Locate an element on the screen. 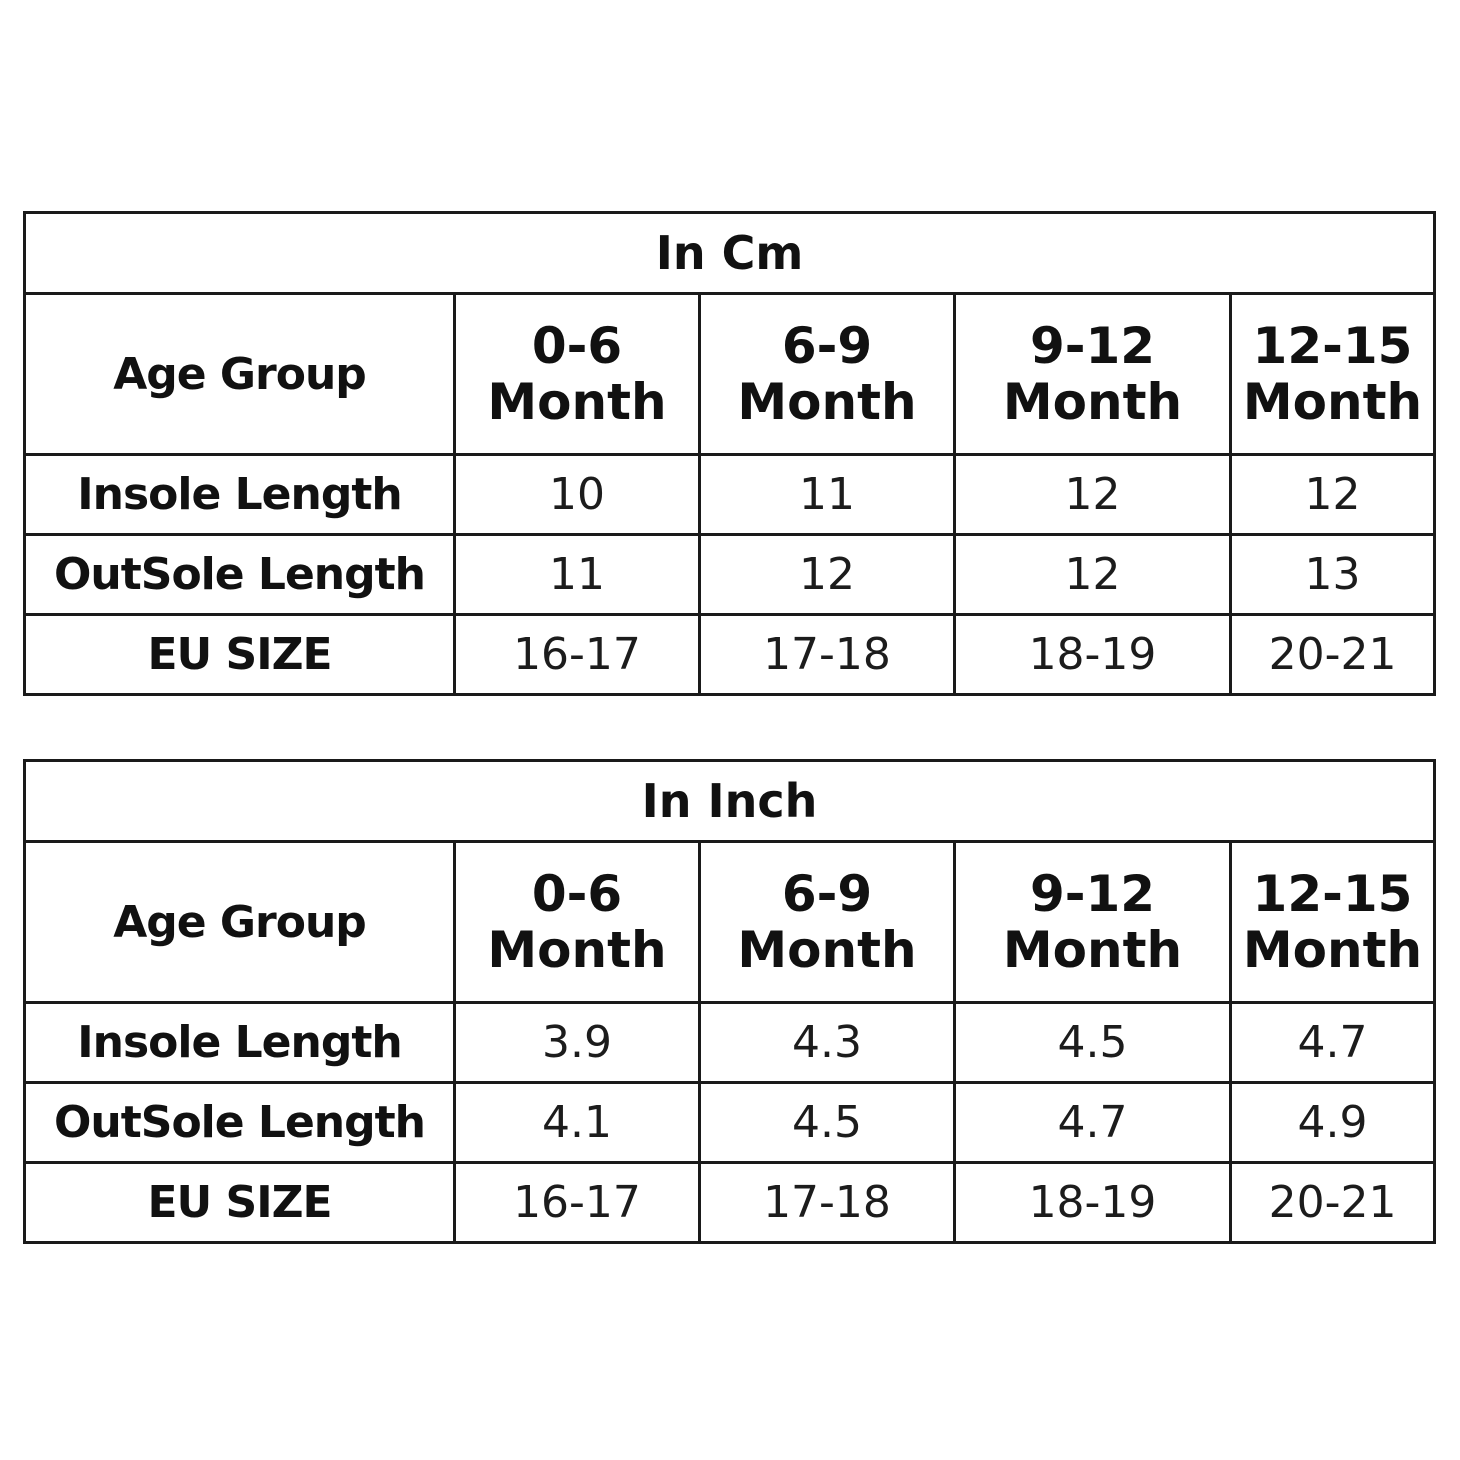 The height and width of the screenshot is (1460, 1460). value-cell: 10 is located at coordinates (577, 494).